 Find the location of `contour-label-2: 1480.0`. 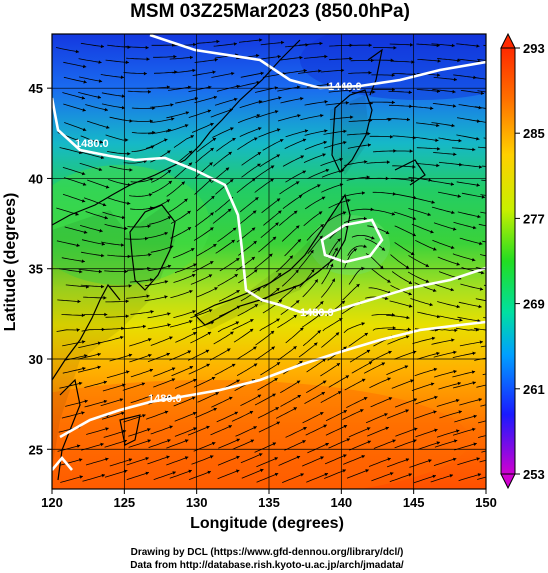

contour-label-2: 1480.0 is located at coordinates (92, 144).